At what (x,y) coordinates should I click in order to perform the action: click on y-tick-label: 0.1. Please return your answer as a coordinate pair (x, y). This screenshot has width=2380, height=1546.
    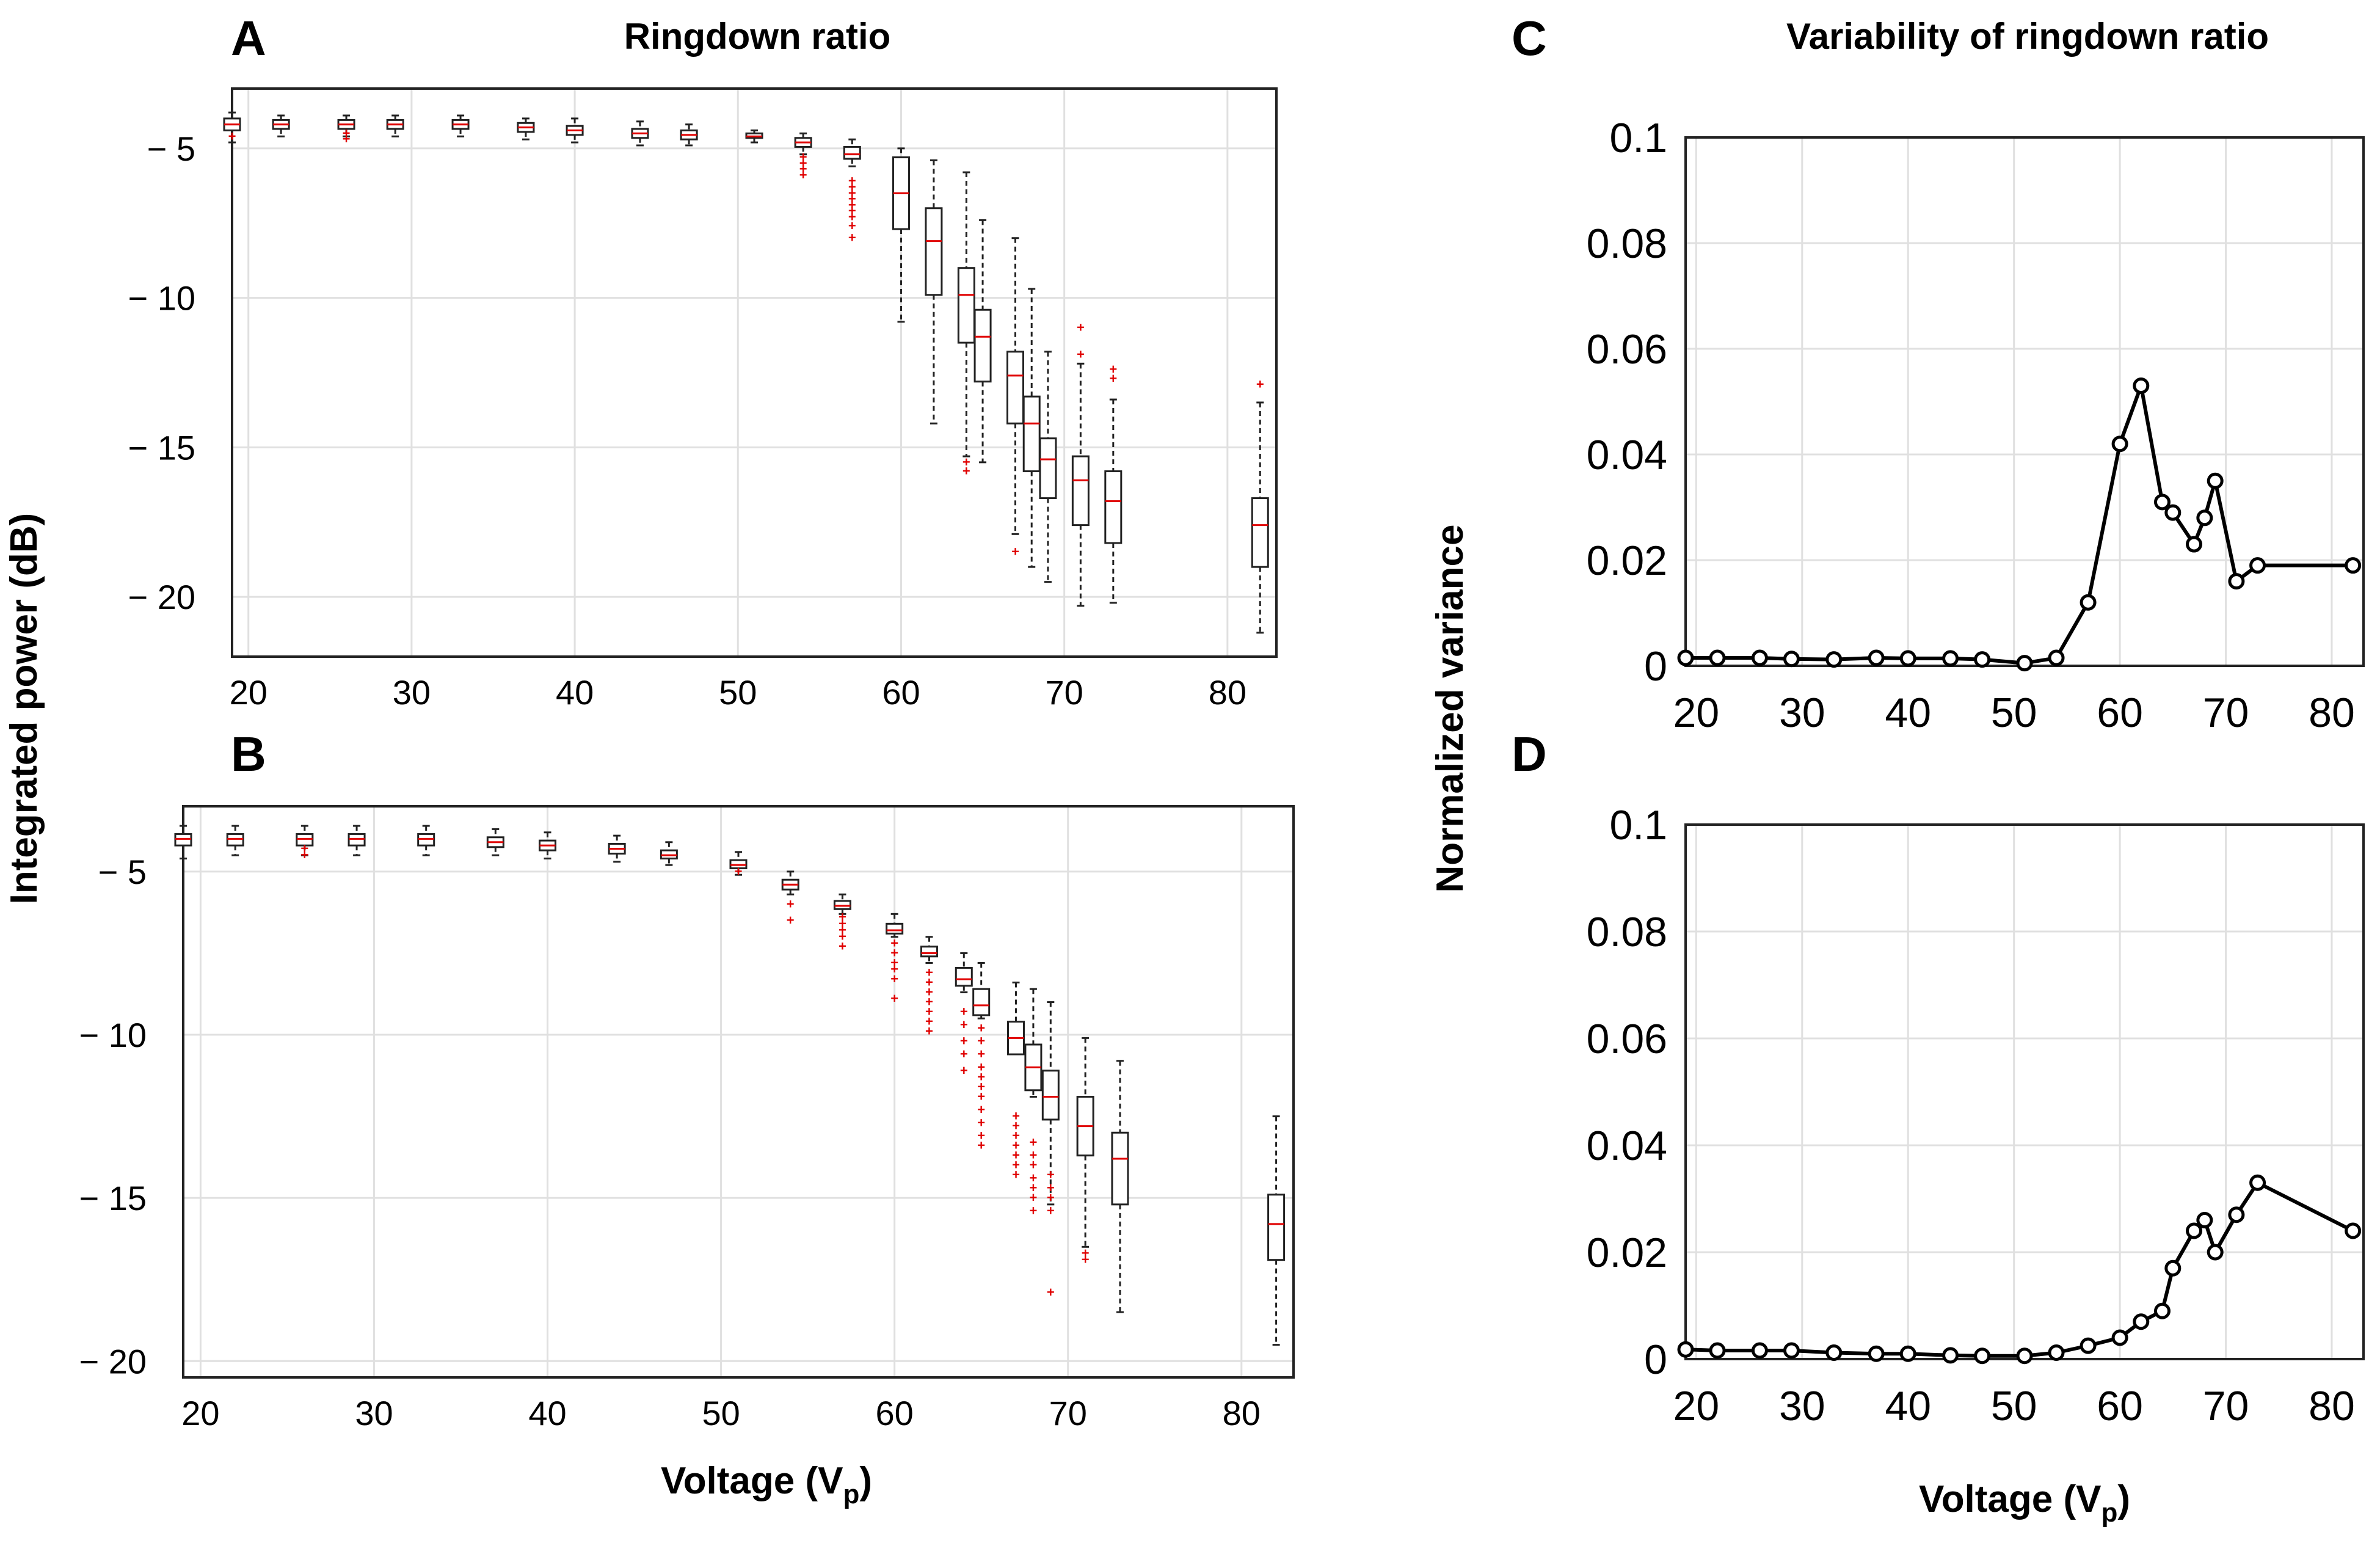
    Looking at the image, I should click on (1638, 825).